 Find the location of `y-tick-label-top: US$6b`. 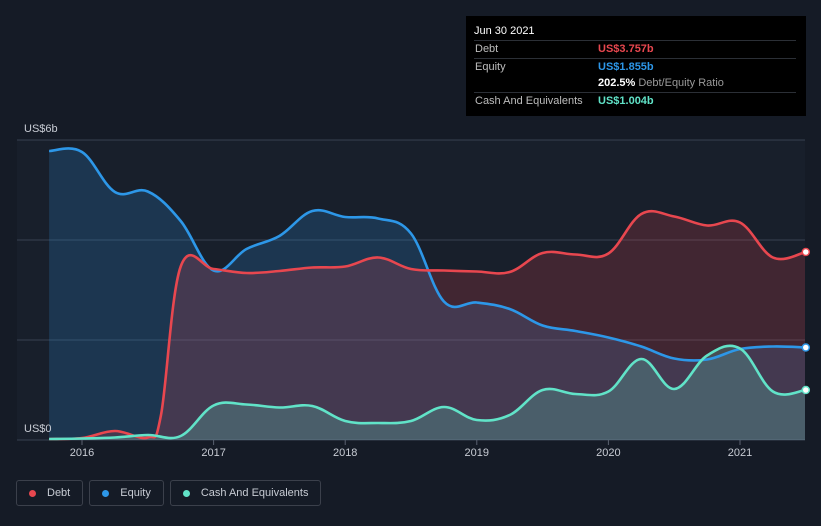

y-tick-label-top: US$6b is located at coordinates (41, 129).